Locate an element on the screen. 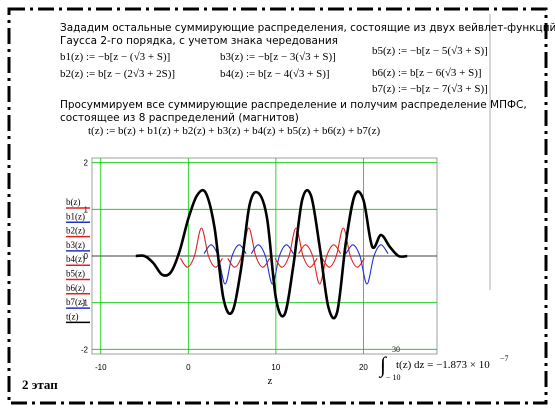  integral-exponent: −7 is located at coordinates (504, 358).